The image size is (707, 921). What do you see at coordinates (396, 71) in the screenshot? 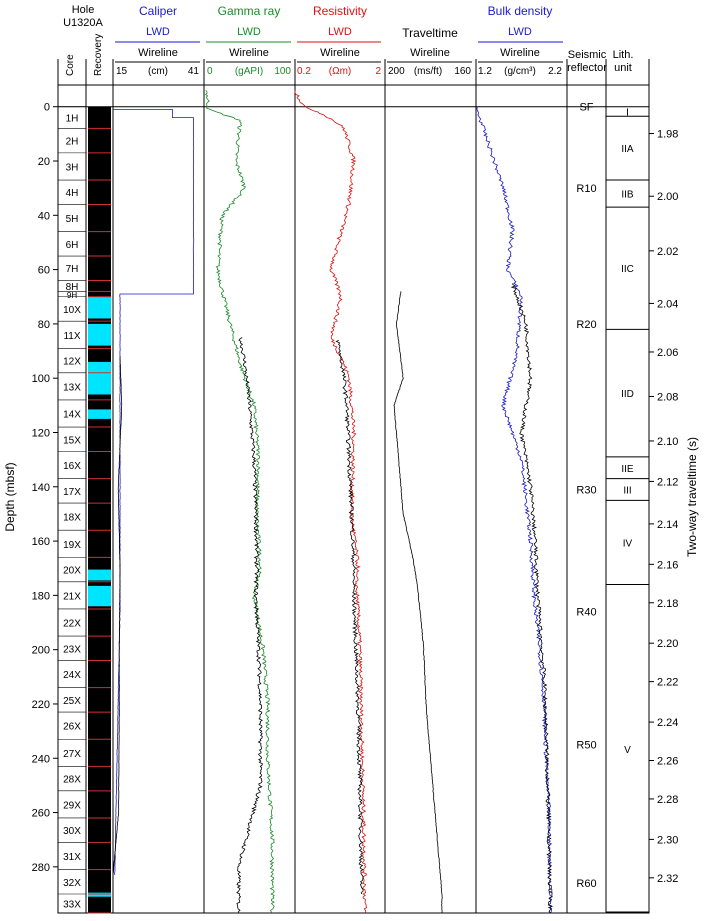
I see `track-min: 200` at bounding box center [396, 71].